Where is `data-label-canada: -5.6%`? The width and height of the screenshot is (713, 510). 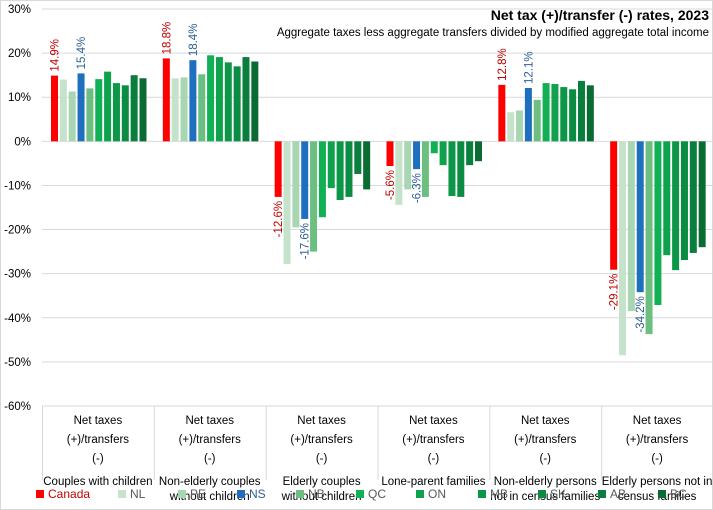 data-label-canada: -5.6% is located at coordinates (391, 185).